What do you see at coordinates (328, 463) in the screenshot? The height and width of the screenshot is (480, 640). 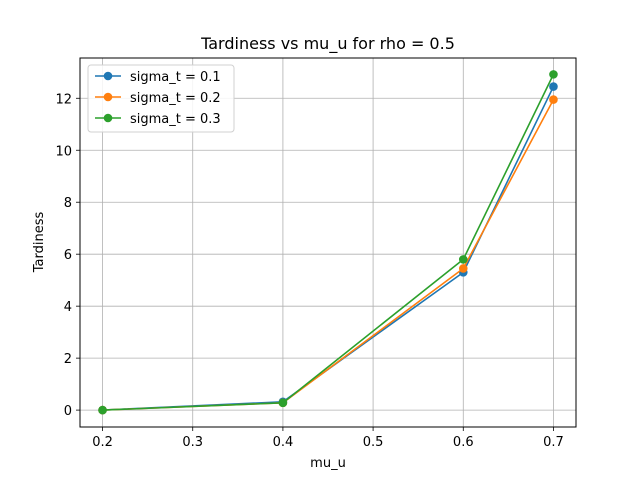 I see `x-axis-label: mu_u` at bounding box center [328, 463].